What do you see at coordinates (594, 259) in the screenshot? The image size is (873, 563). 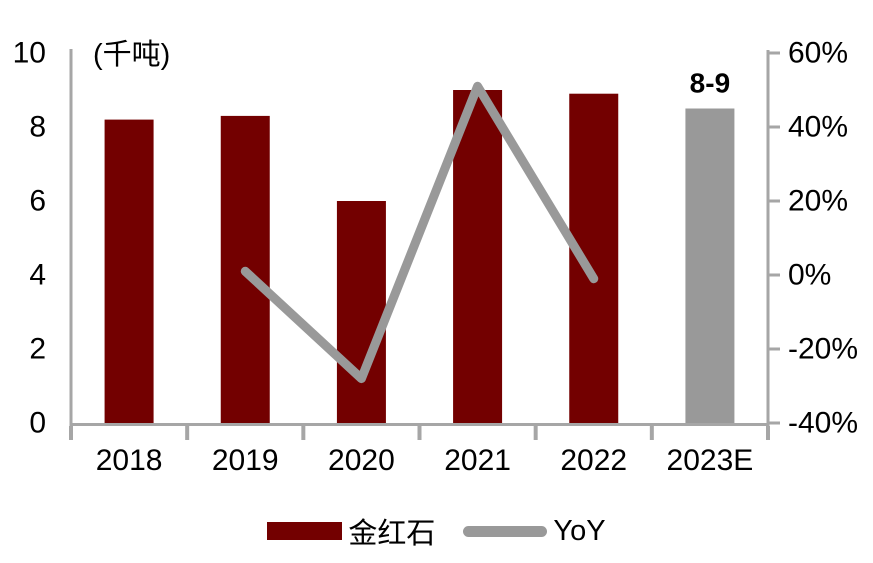 I see `bar-2022` at bounding box center [594, 259].